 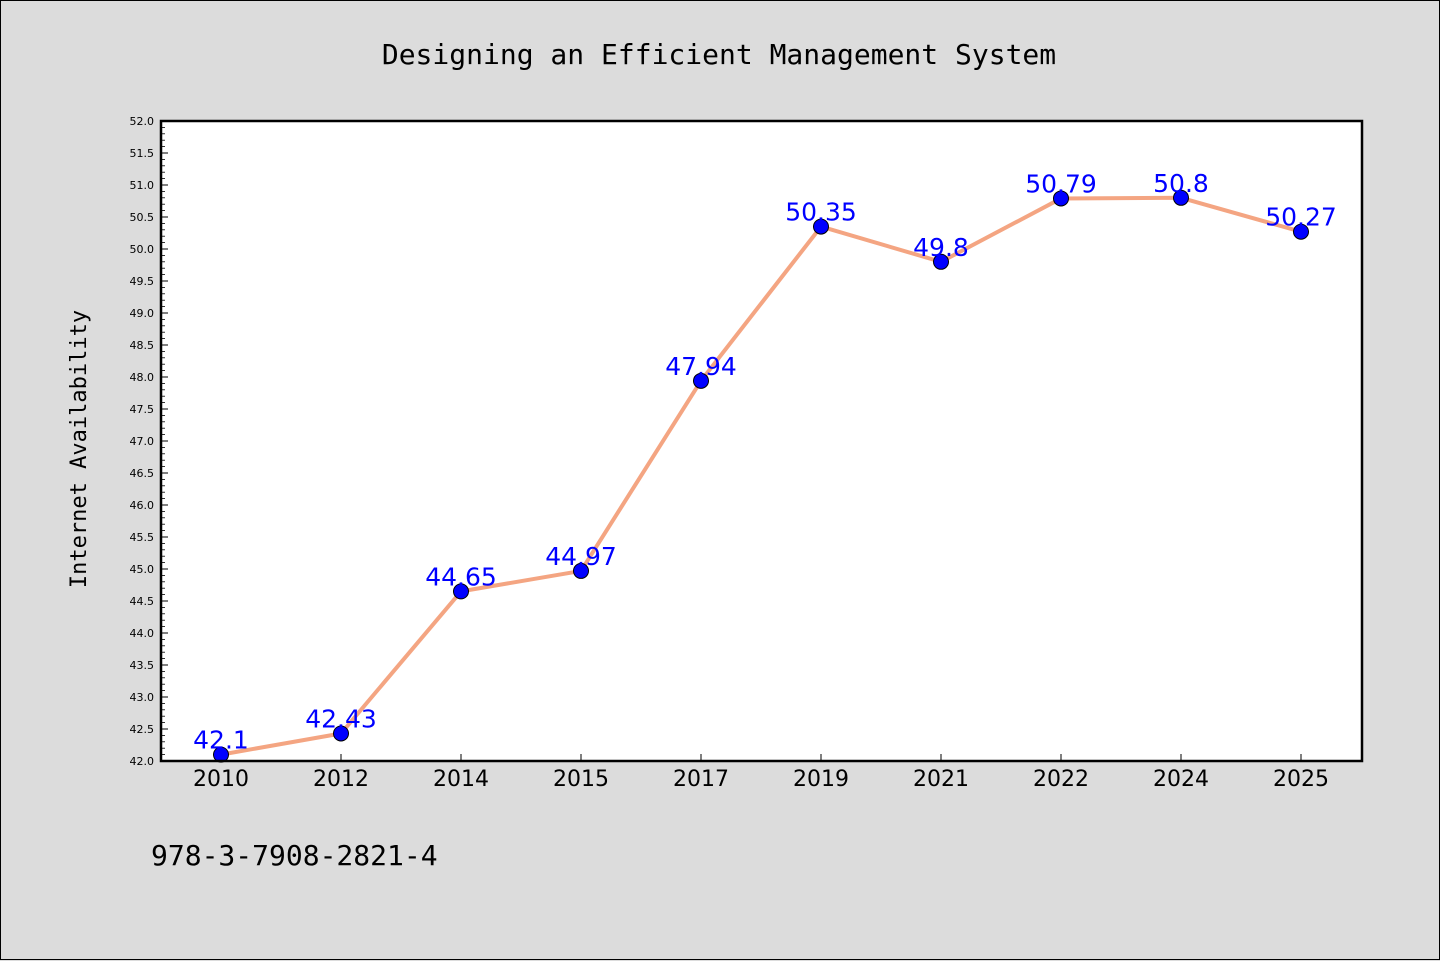 What do you see at coordinates (761, 773) in the screenshot?
I see `x-axis: 2010 2012 2014 2015 2017 2019 2021 2022 2024 2025` at bounding box center [761, 773].